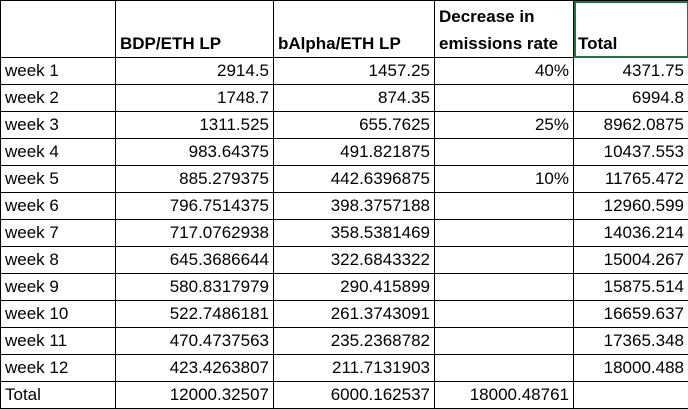  Describe the element at coordinates (58, 341) in the screenshot. I see `cell: week 11` at that location.